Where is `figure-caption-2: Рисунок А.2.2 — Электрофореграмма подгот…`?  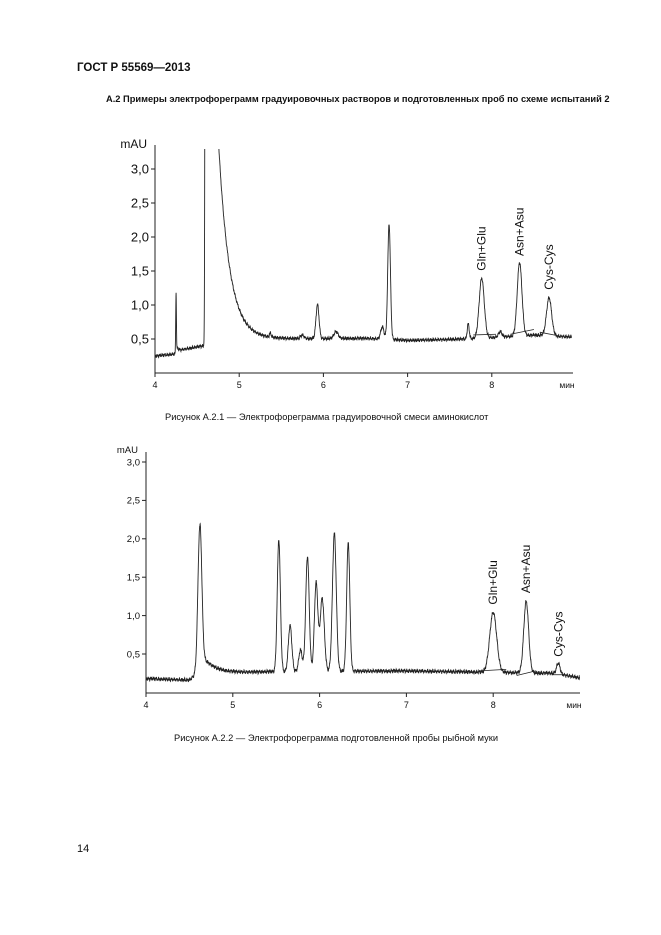
figure-caption-2: Рисунок А.2.2 — Электрофореграмма подгот… is located at coordinates (336, 738).